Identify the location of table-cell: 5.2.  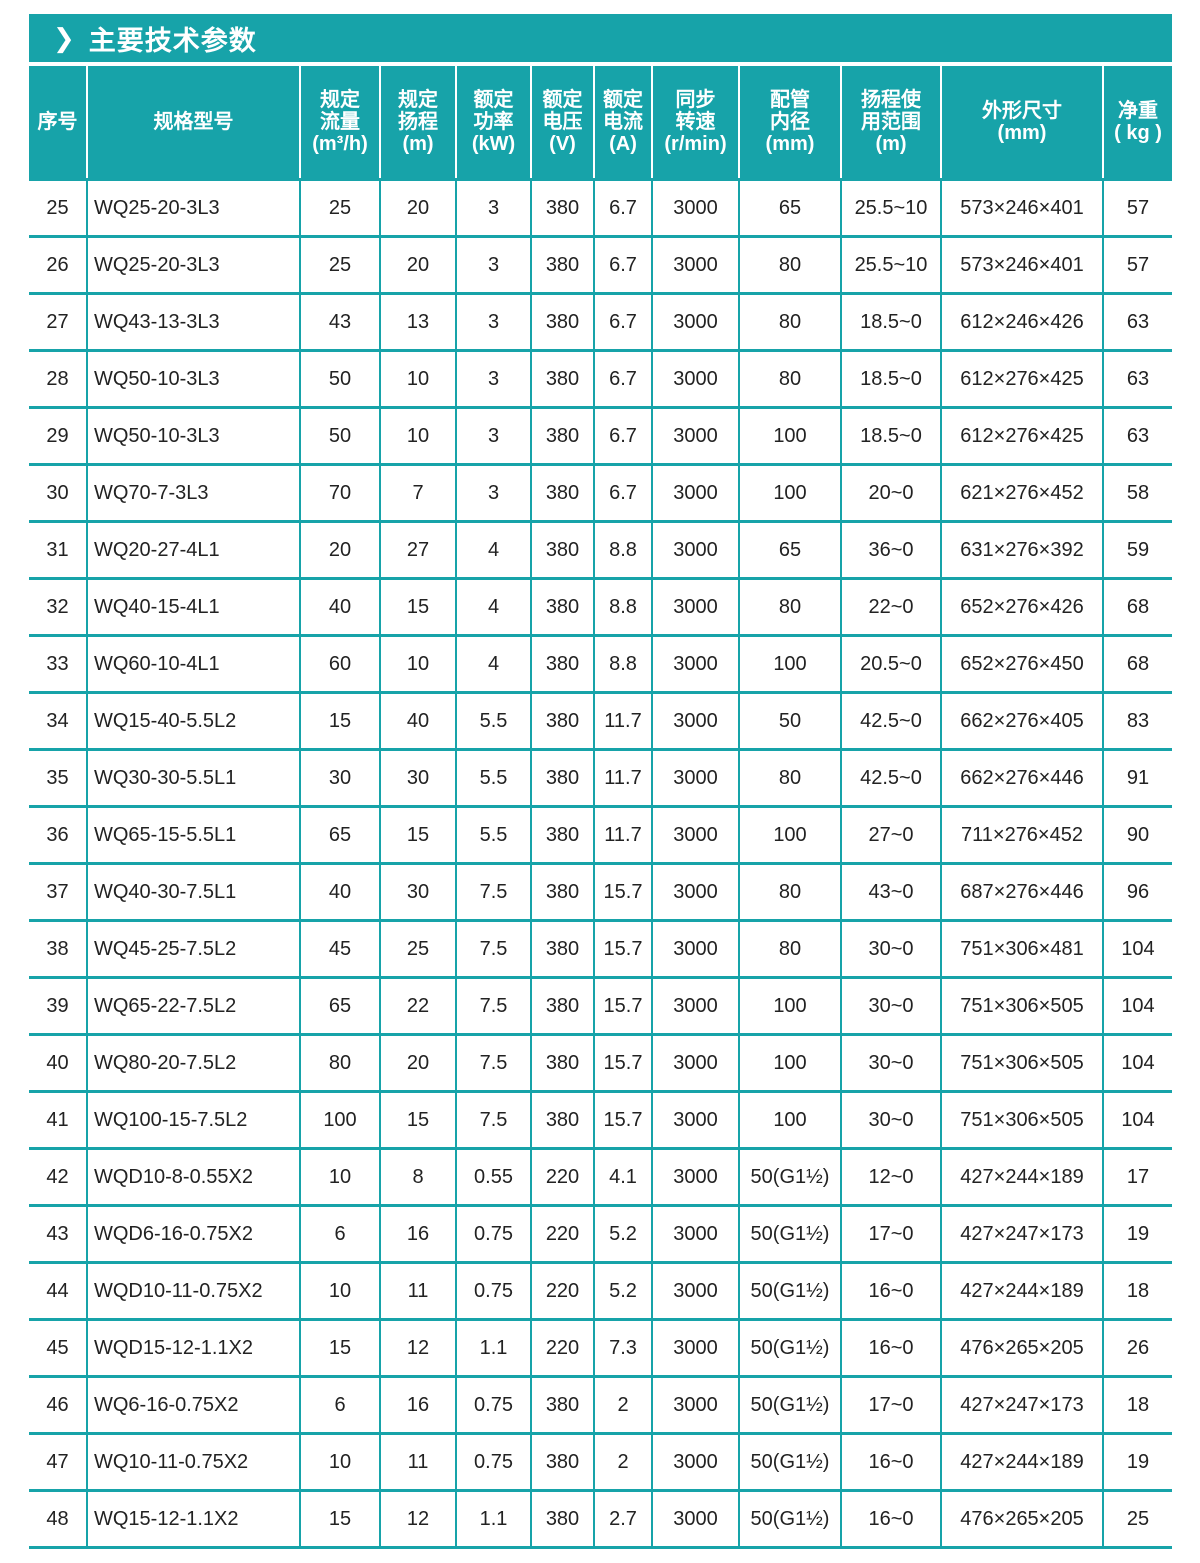
(622, 1234).